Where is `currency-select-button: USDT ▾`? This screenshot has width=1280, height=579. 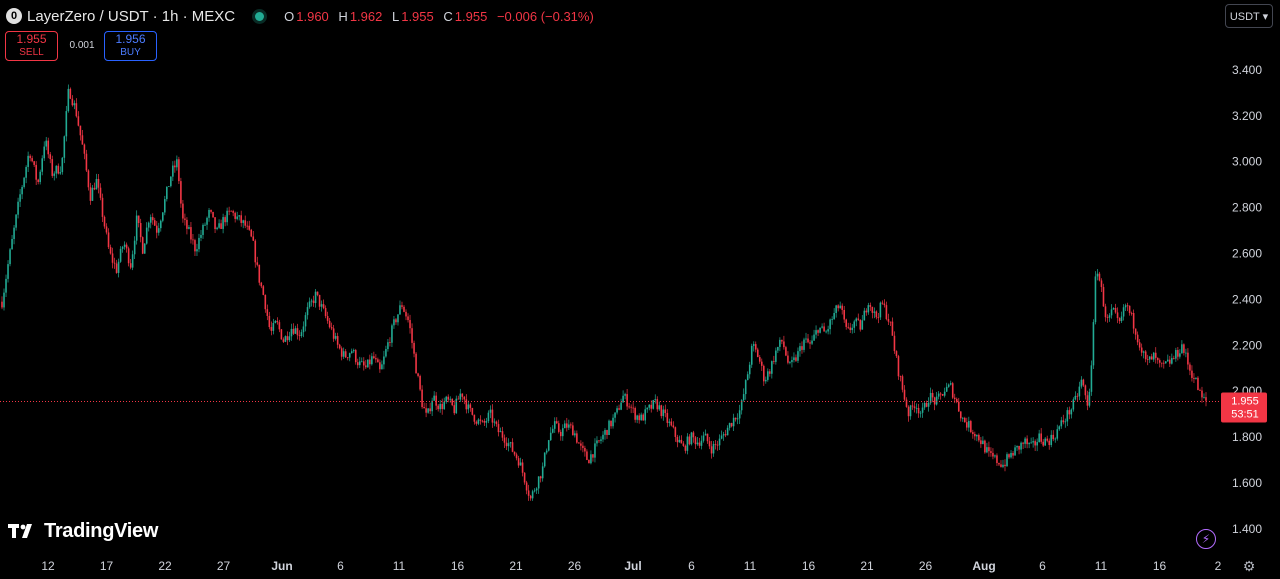 currency-select-button: USDT ▾ is located at coordinates (1249, 16).